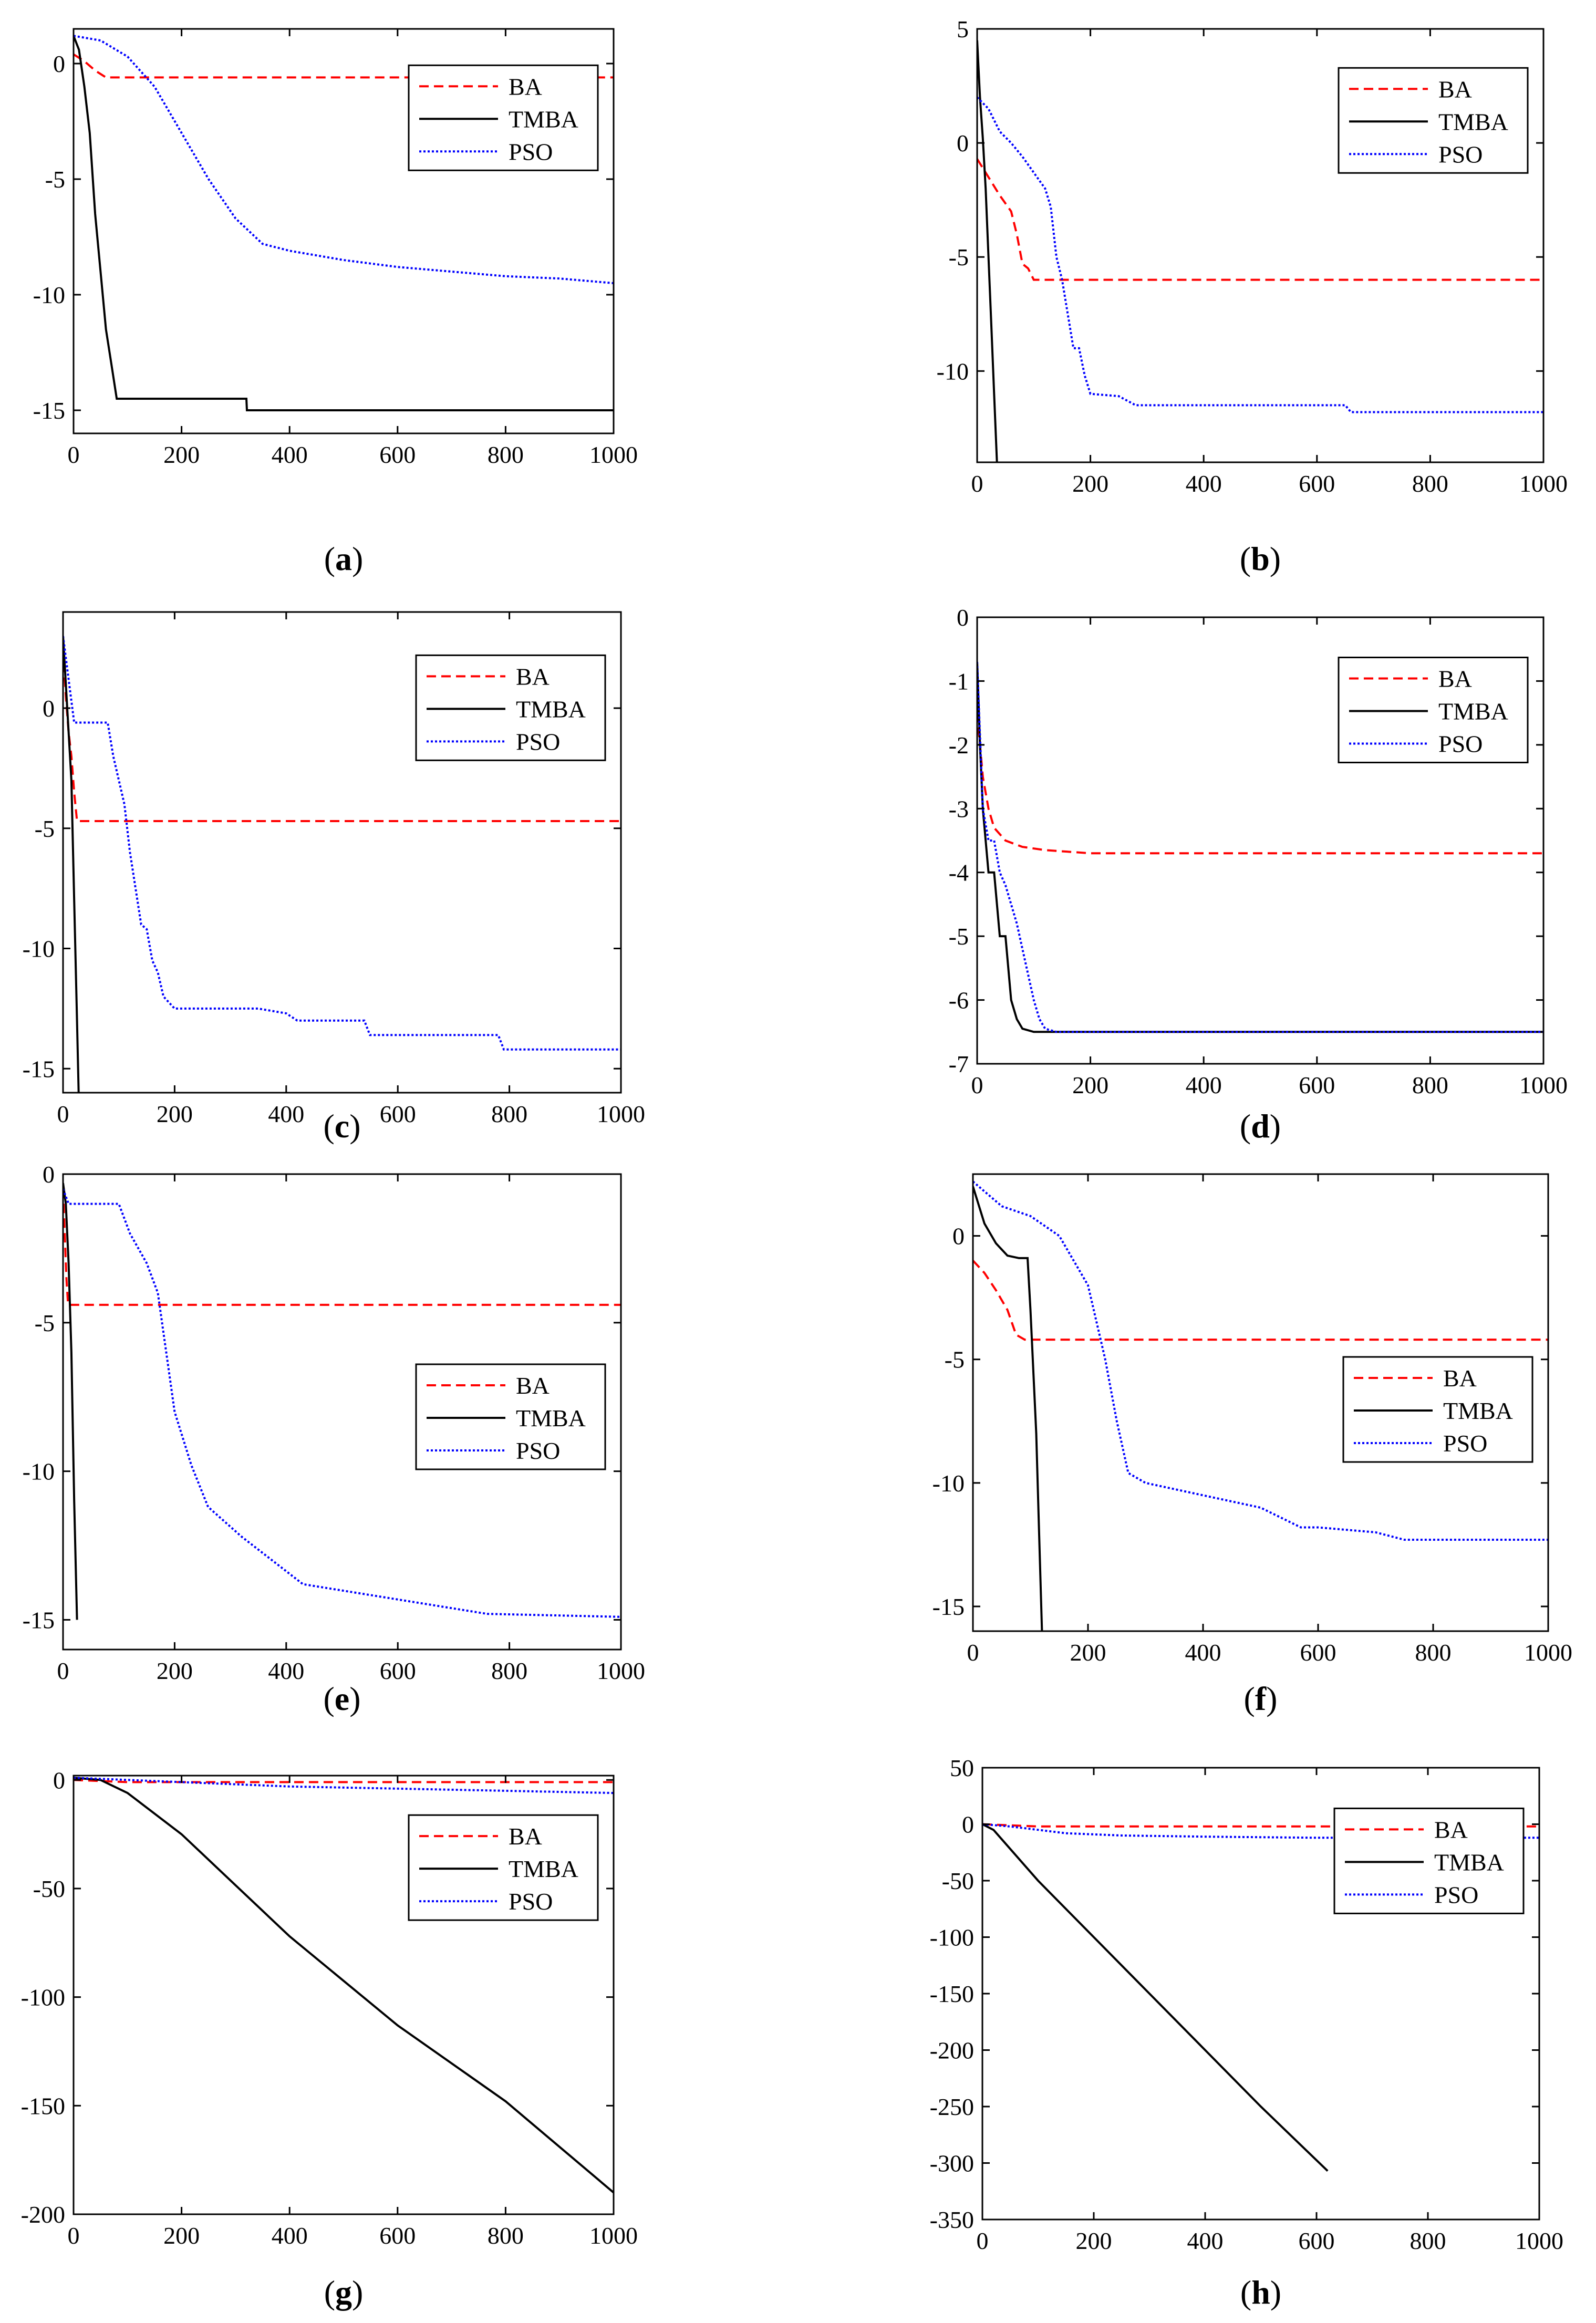 This screenshot has width=1596, height=2323. Describe the element at coordinates (344, 558) in the screenshot. I see `panel-caption-a: (a)` at that location.